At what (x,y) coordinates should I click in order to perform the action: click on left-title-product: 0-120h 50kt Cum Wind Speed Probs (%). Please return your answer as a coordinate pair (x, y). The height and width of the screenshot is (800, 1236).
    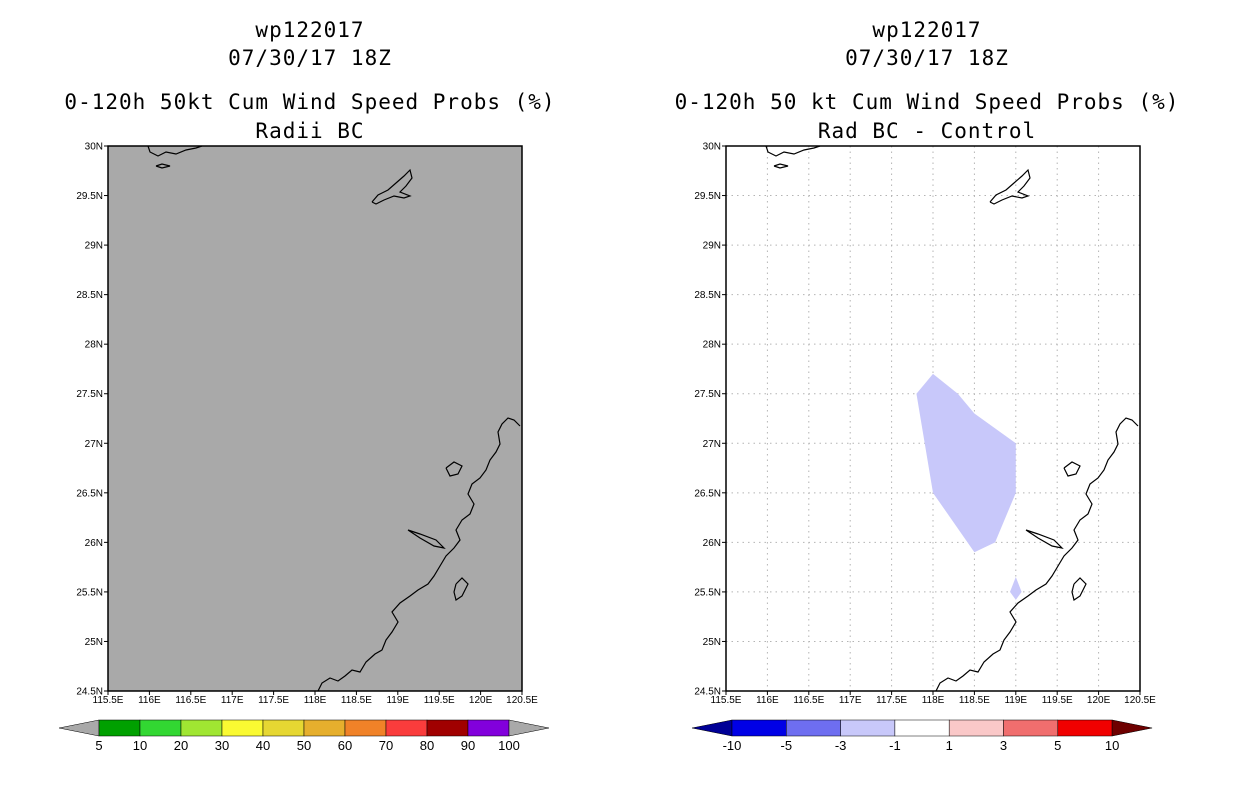
    Looking at the image, I should click on (310, 102).